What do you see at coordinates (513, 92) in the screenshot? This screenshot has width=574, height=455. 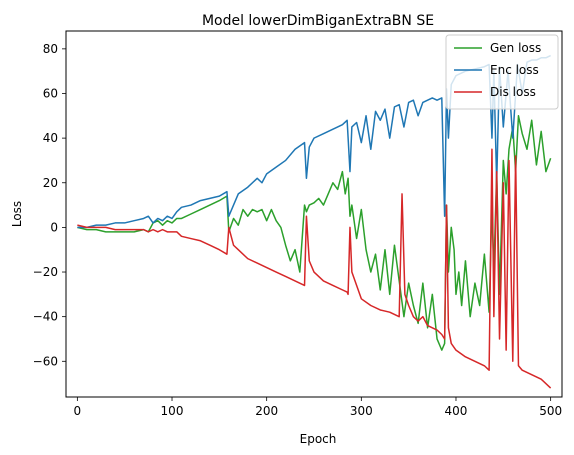 I see `legend-label: Dis loss` at bounding box center [513, 92].